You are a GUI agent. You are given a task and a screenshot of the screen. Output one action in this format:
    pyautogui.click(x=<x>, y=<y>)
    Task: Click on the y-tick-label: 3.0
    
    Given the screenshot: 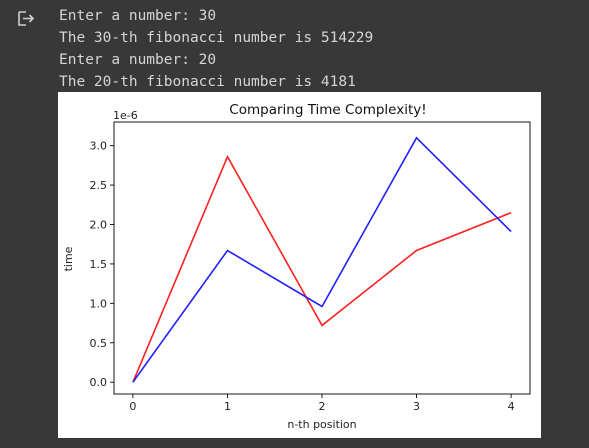 What is the action you would take?
    pyautogui.click(x=99, y=146)
    